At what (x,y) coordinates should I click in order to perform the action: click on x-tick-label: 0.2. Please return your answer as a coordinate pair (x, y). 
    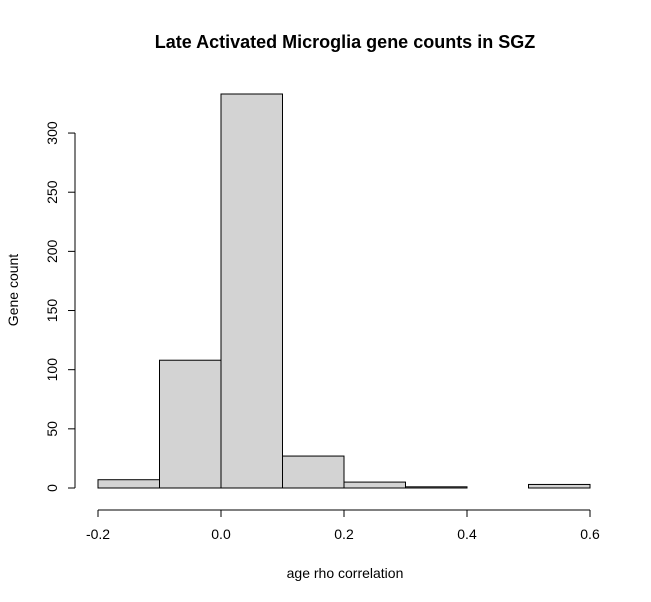
    Looking at the image, I should click on (344, 534).